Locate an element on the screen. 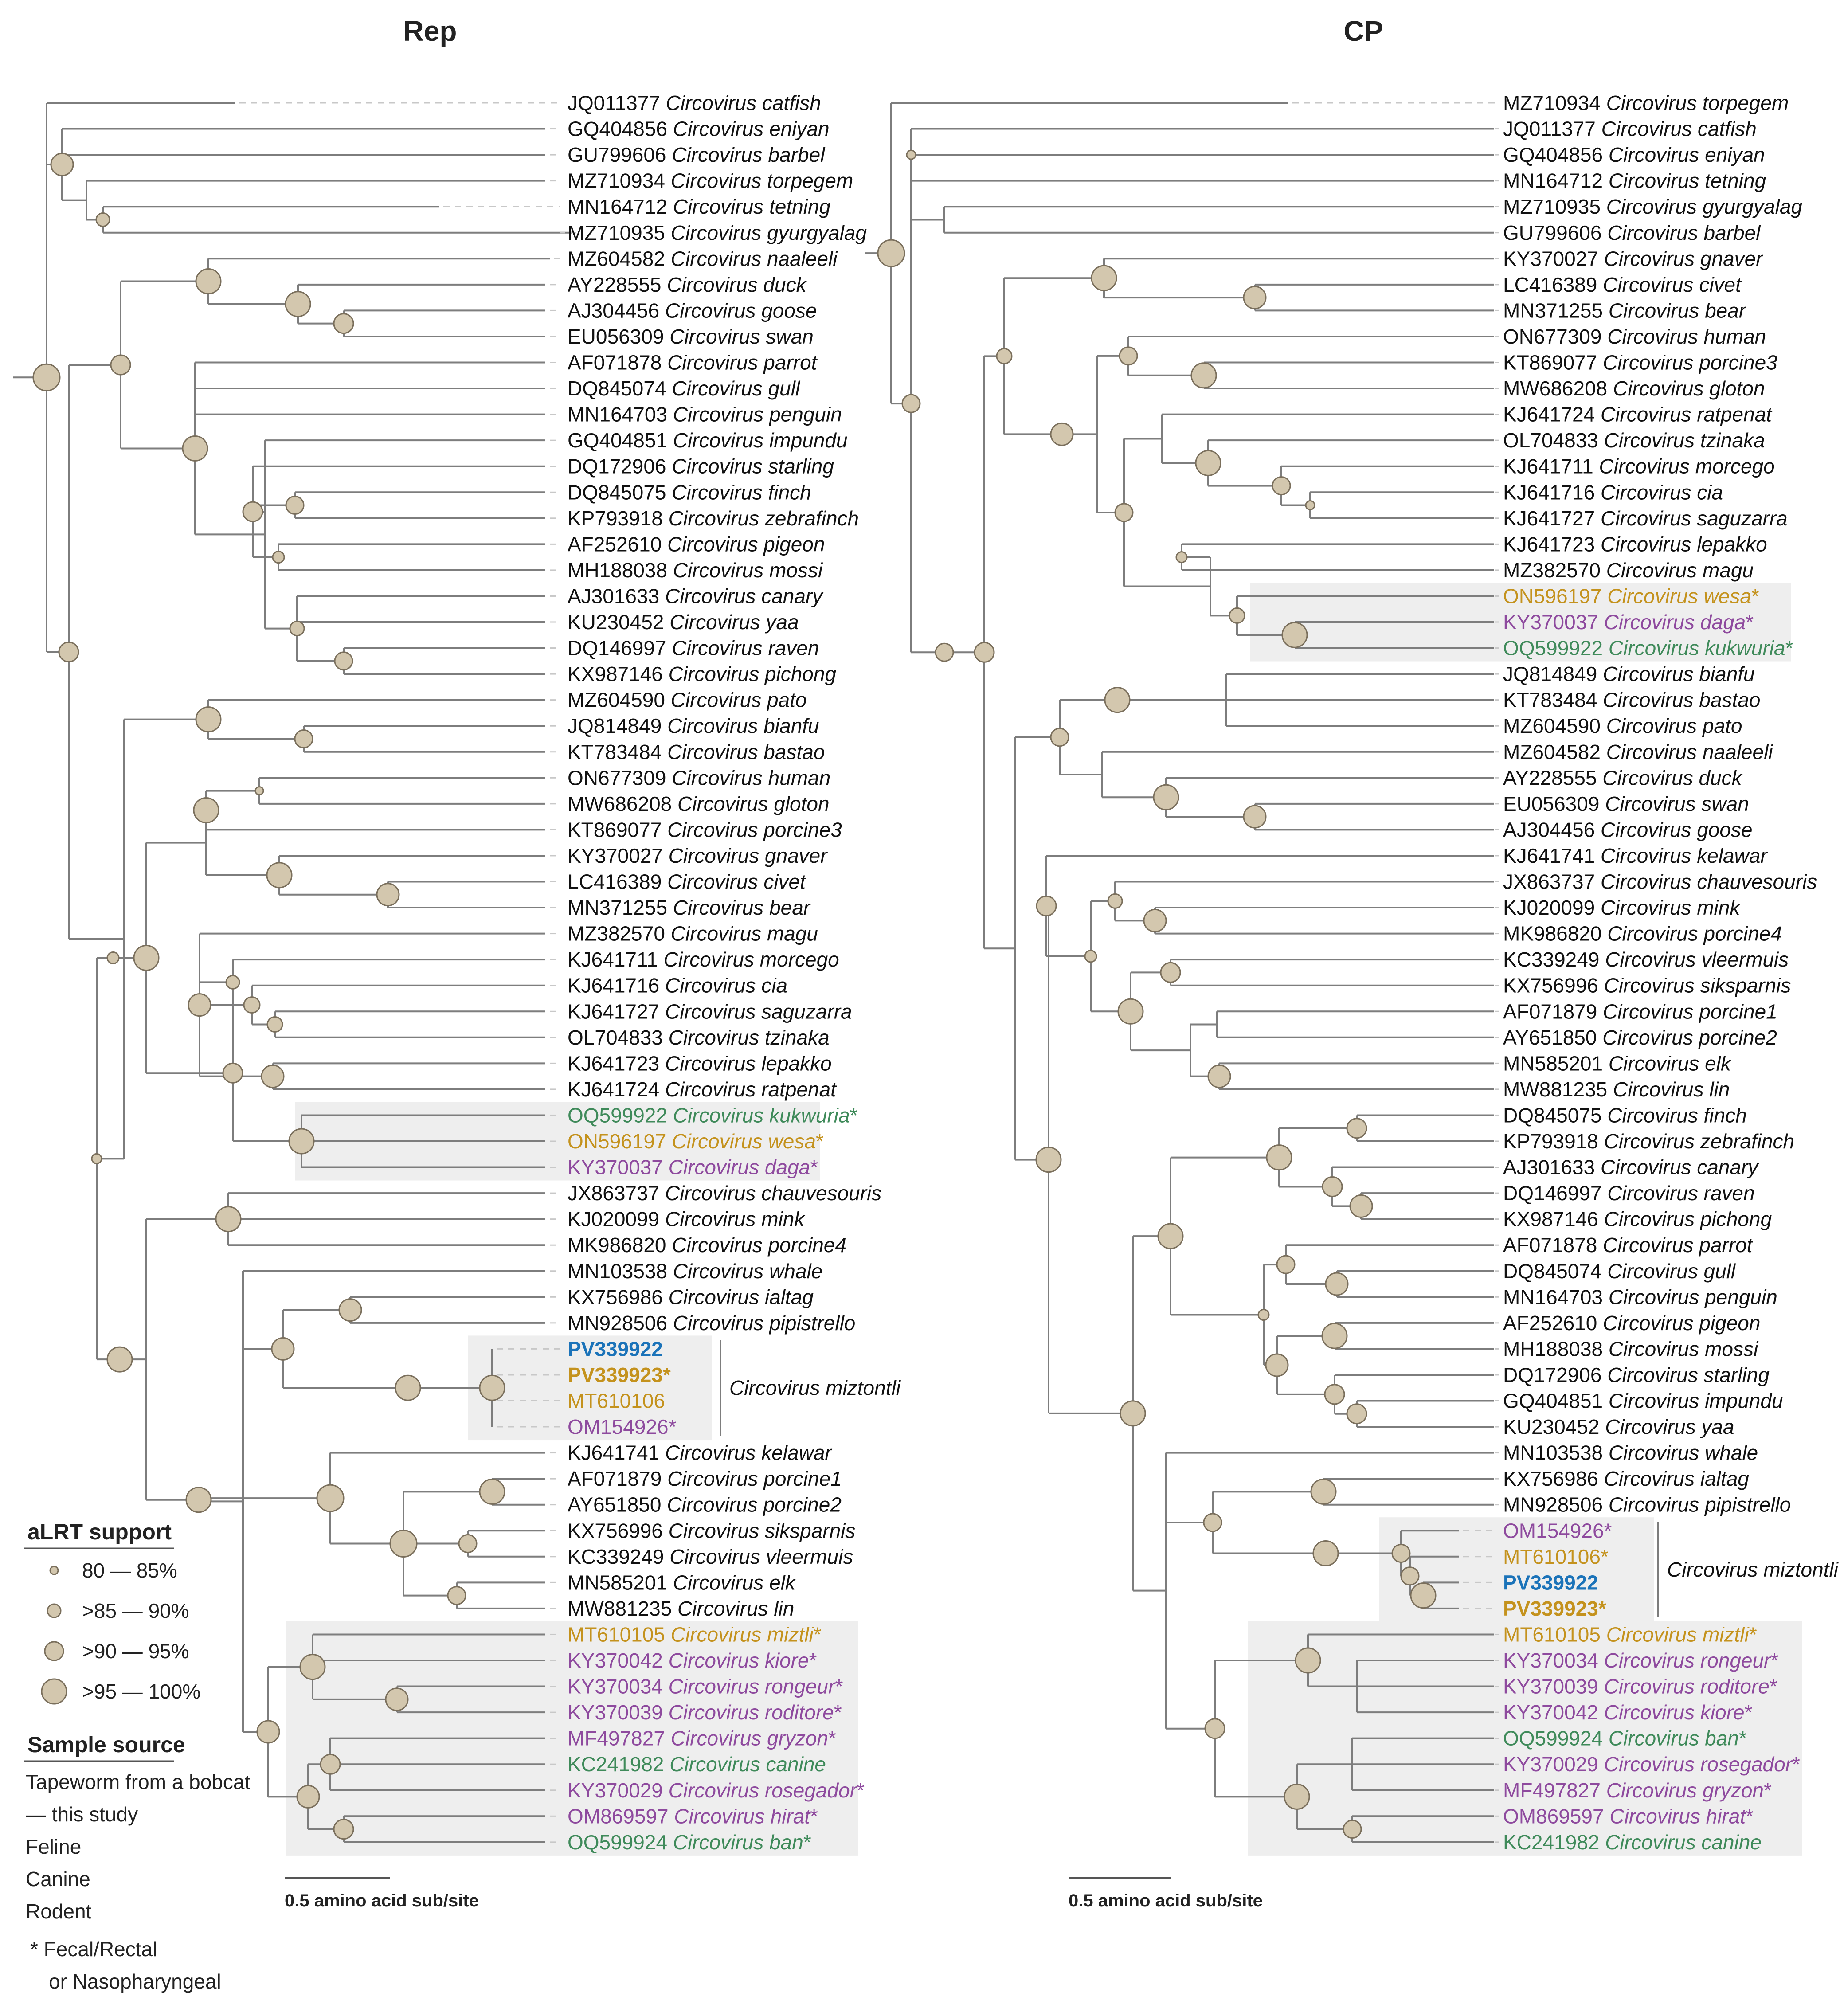 This screenshot has height=2016, width=1840. tip-species: Circovirus eniyan is located at coordinates (751, 129).